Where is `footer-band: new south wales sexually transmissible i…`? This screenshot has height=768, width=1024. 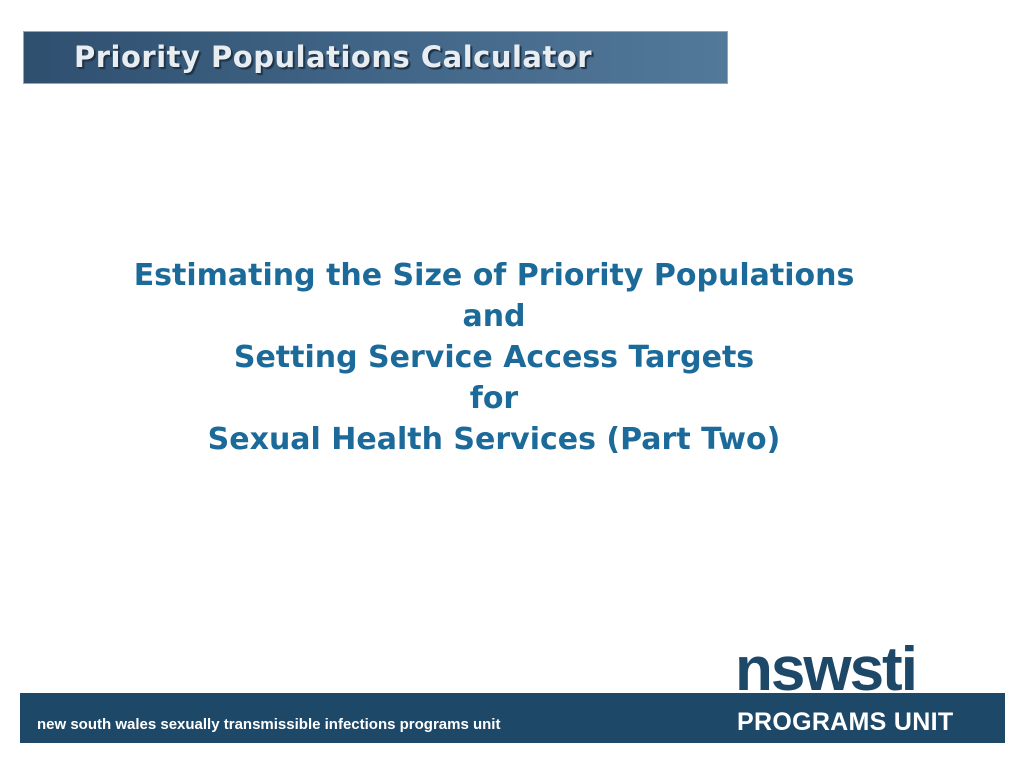 footer-band: new south wales sexually transmissible i… is located at coordinates (512, 718).